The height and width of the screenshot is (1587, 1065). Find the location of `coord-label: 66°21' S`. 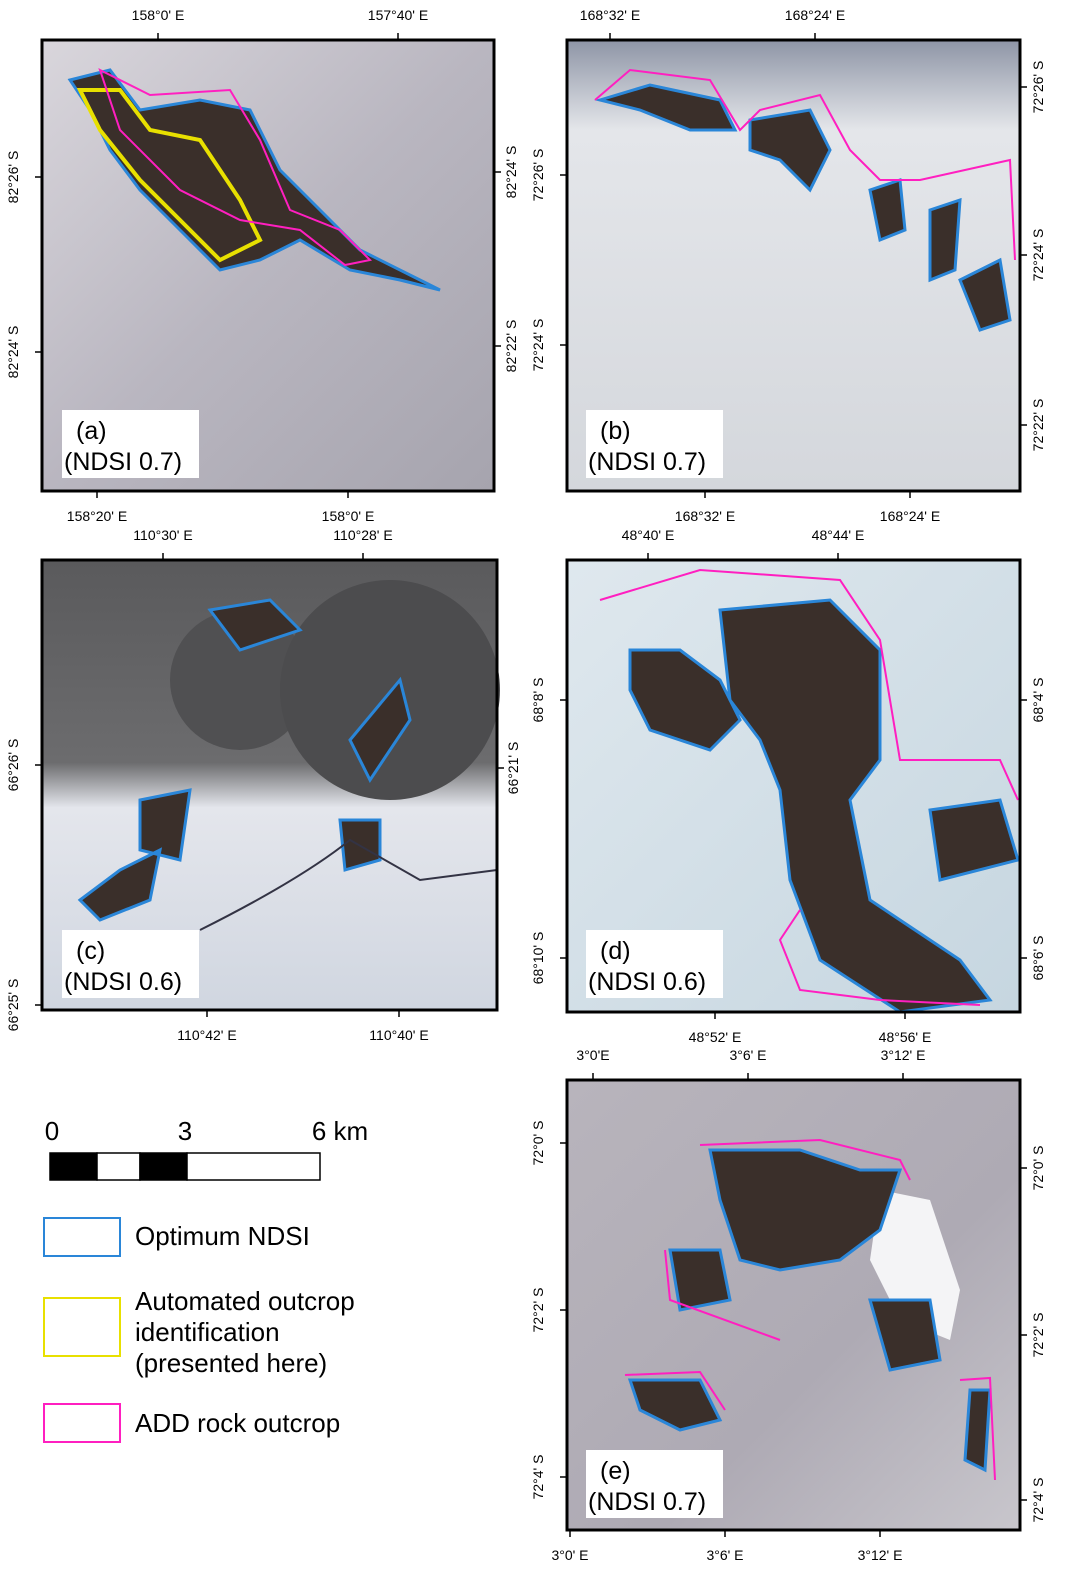

coord-label: 66°21' S is located at coordinates (513, 768).